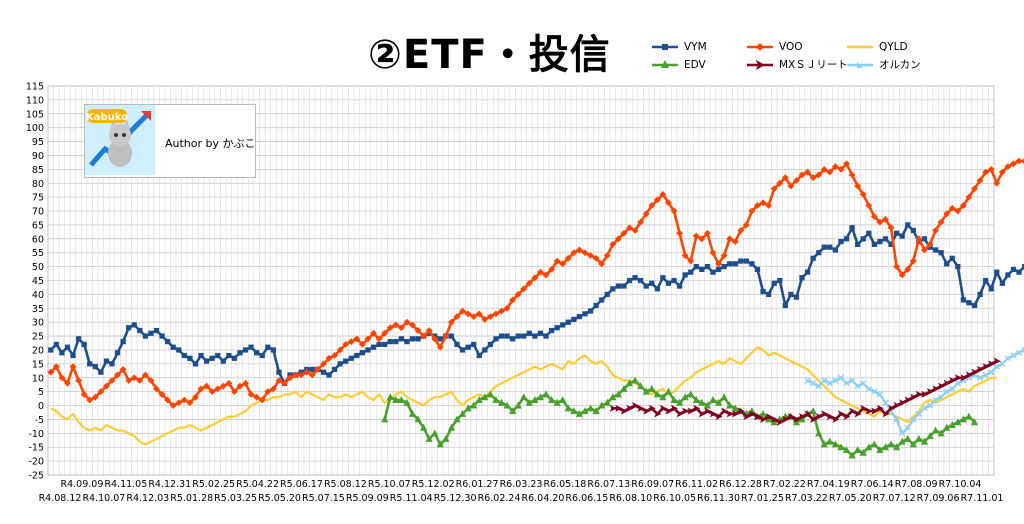 This screenshot has width=1024, height=524. What do you see at coordinates (191, 498) in the screenshot?
I see `x-tick-label: R5.01.28` at bounding box center [191, 498].